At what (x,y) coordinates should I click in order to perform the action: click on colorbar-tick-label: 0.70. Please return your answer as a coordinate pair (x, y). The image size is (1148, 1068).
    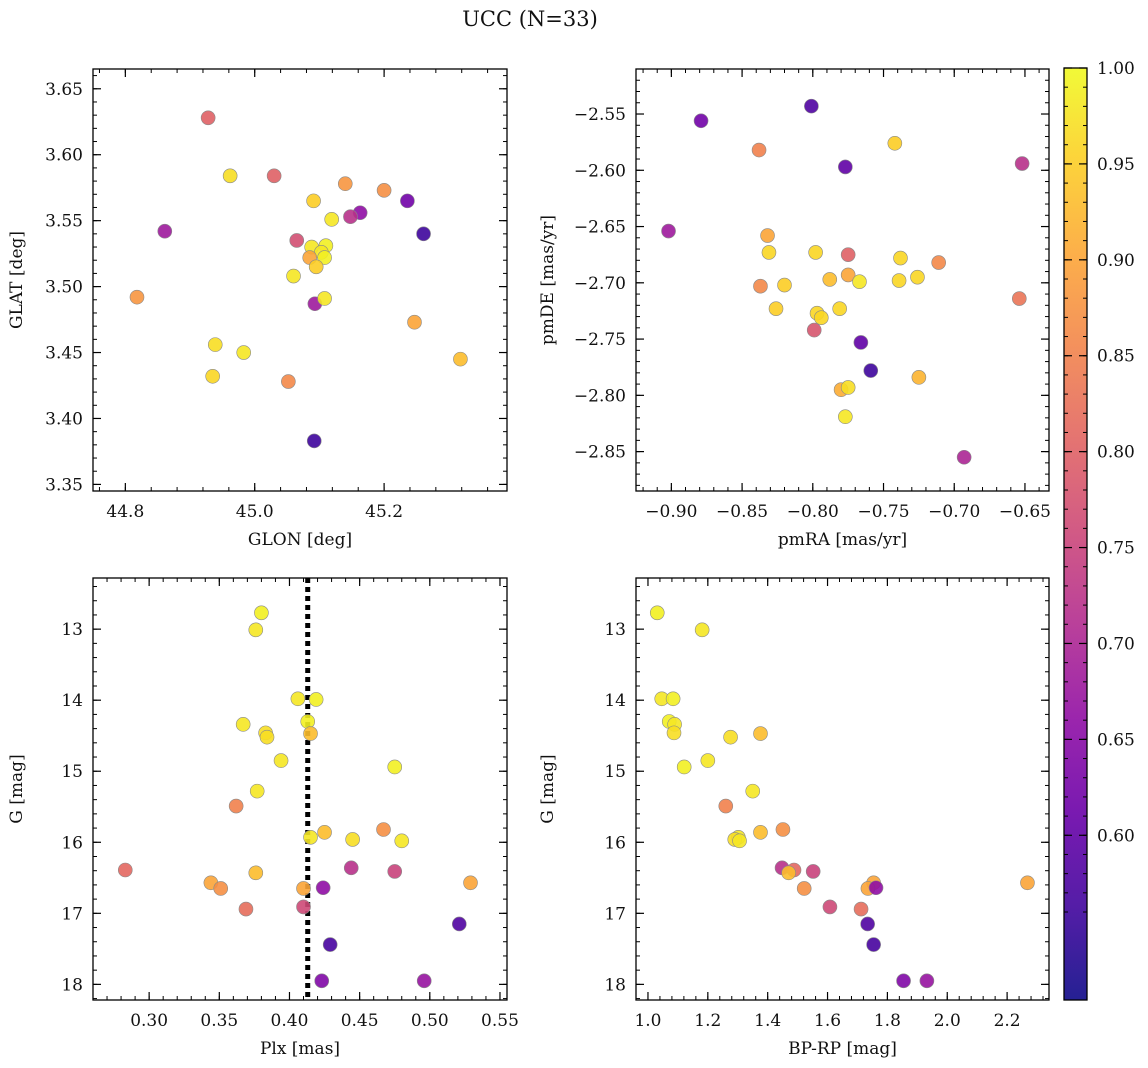
    Looking at the image, I should click on (1116, 644).